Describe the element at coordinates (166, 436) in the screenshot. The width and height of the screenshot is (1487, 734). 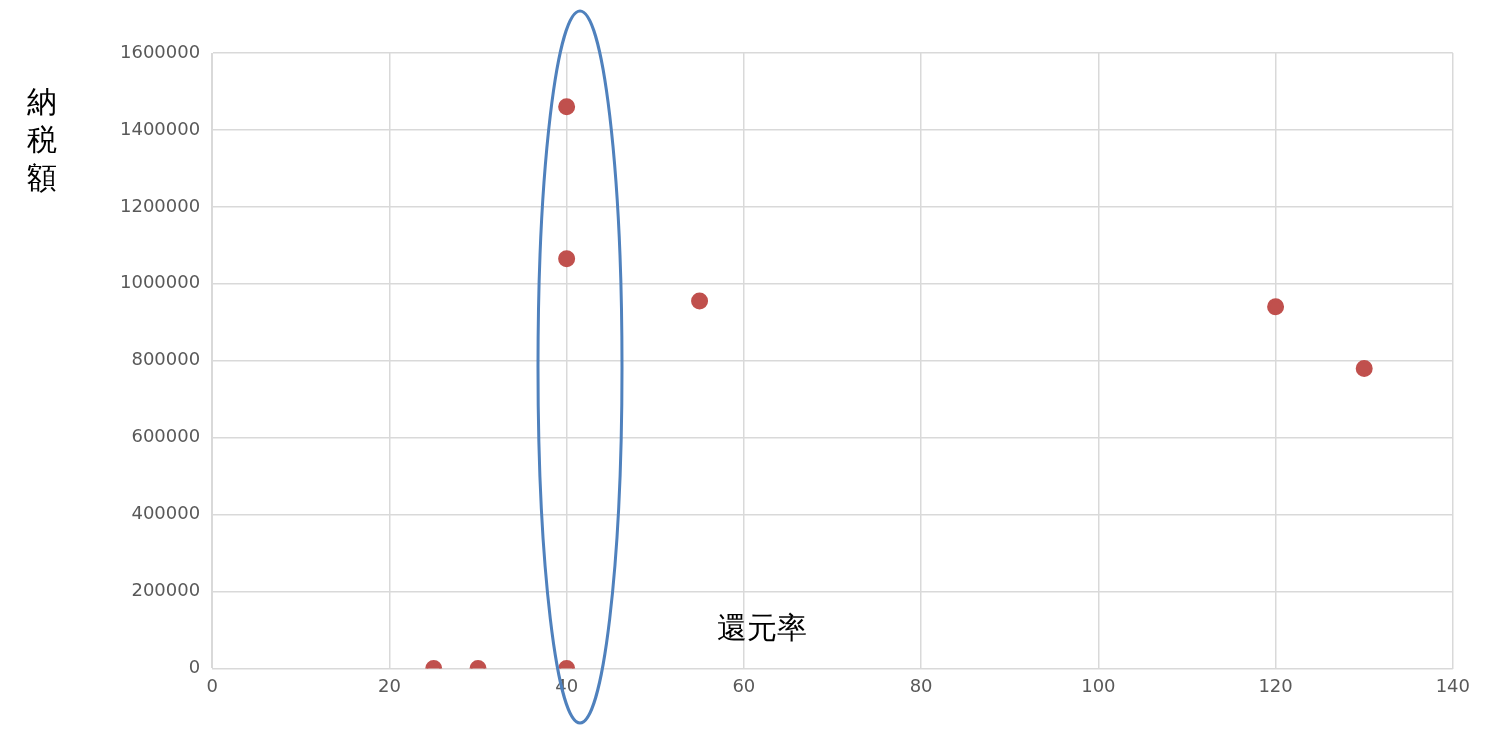
I see `y-tick-label: 600000` at that location.